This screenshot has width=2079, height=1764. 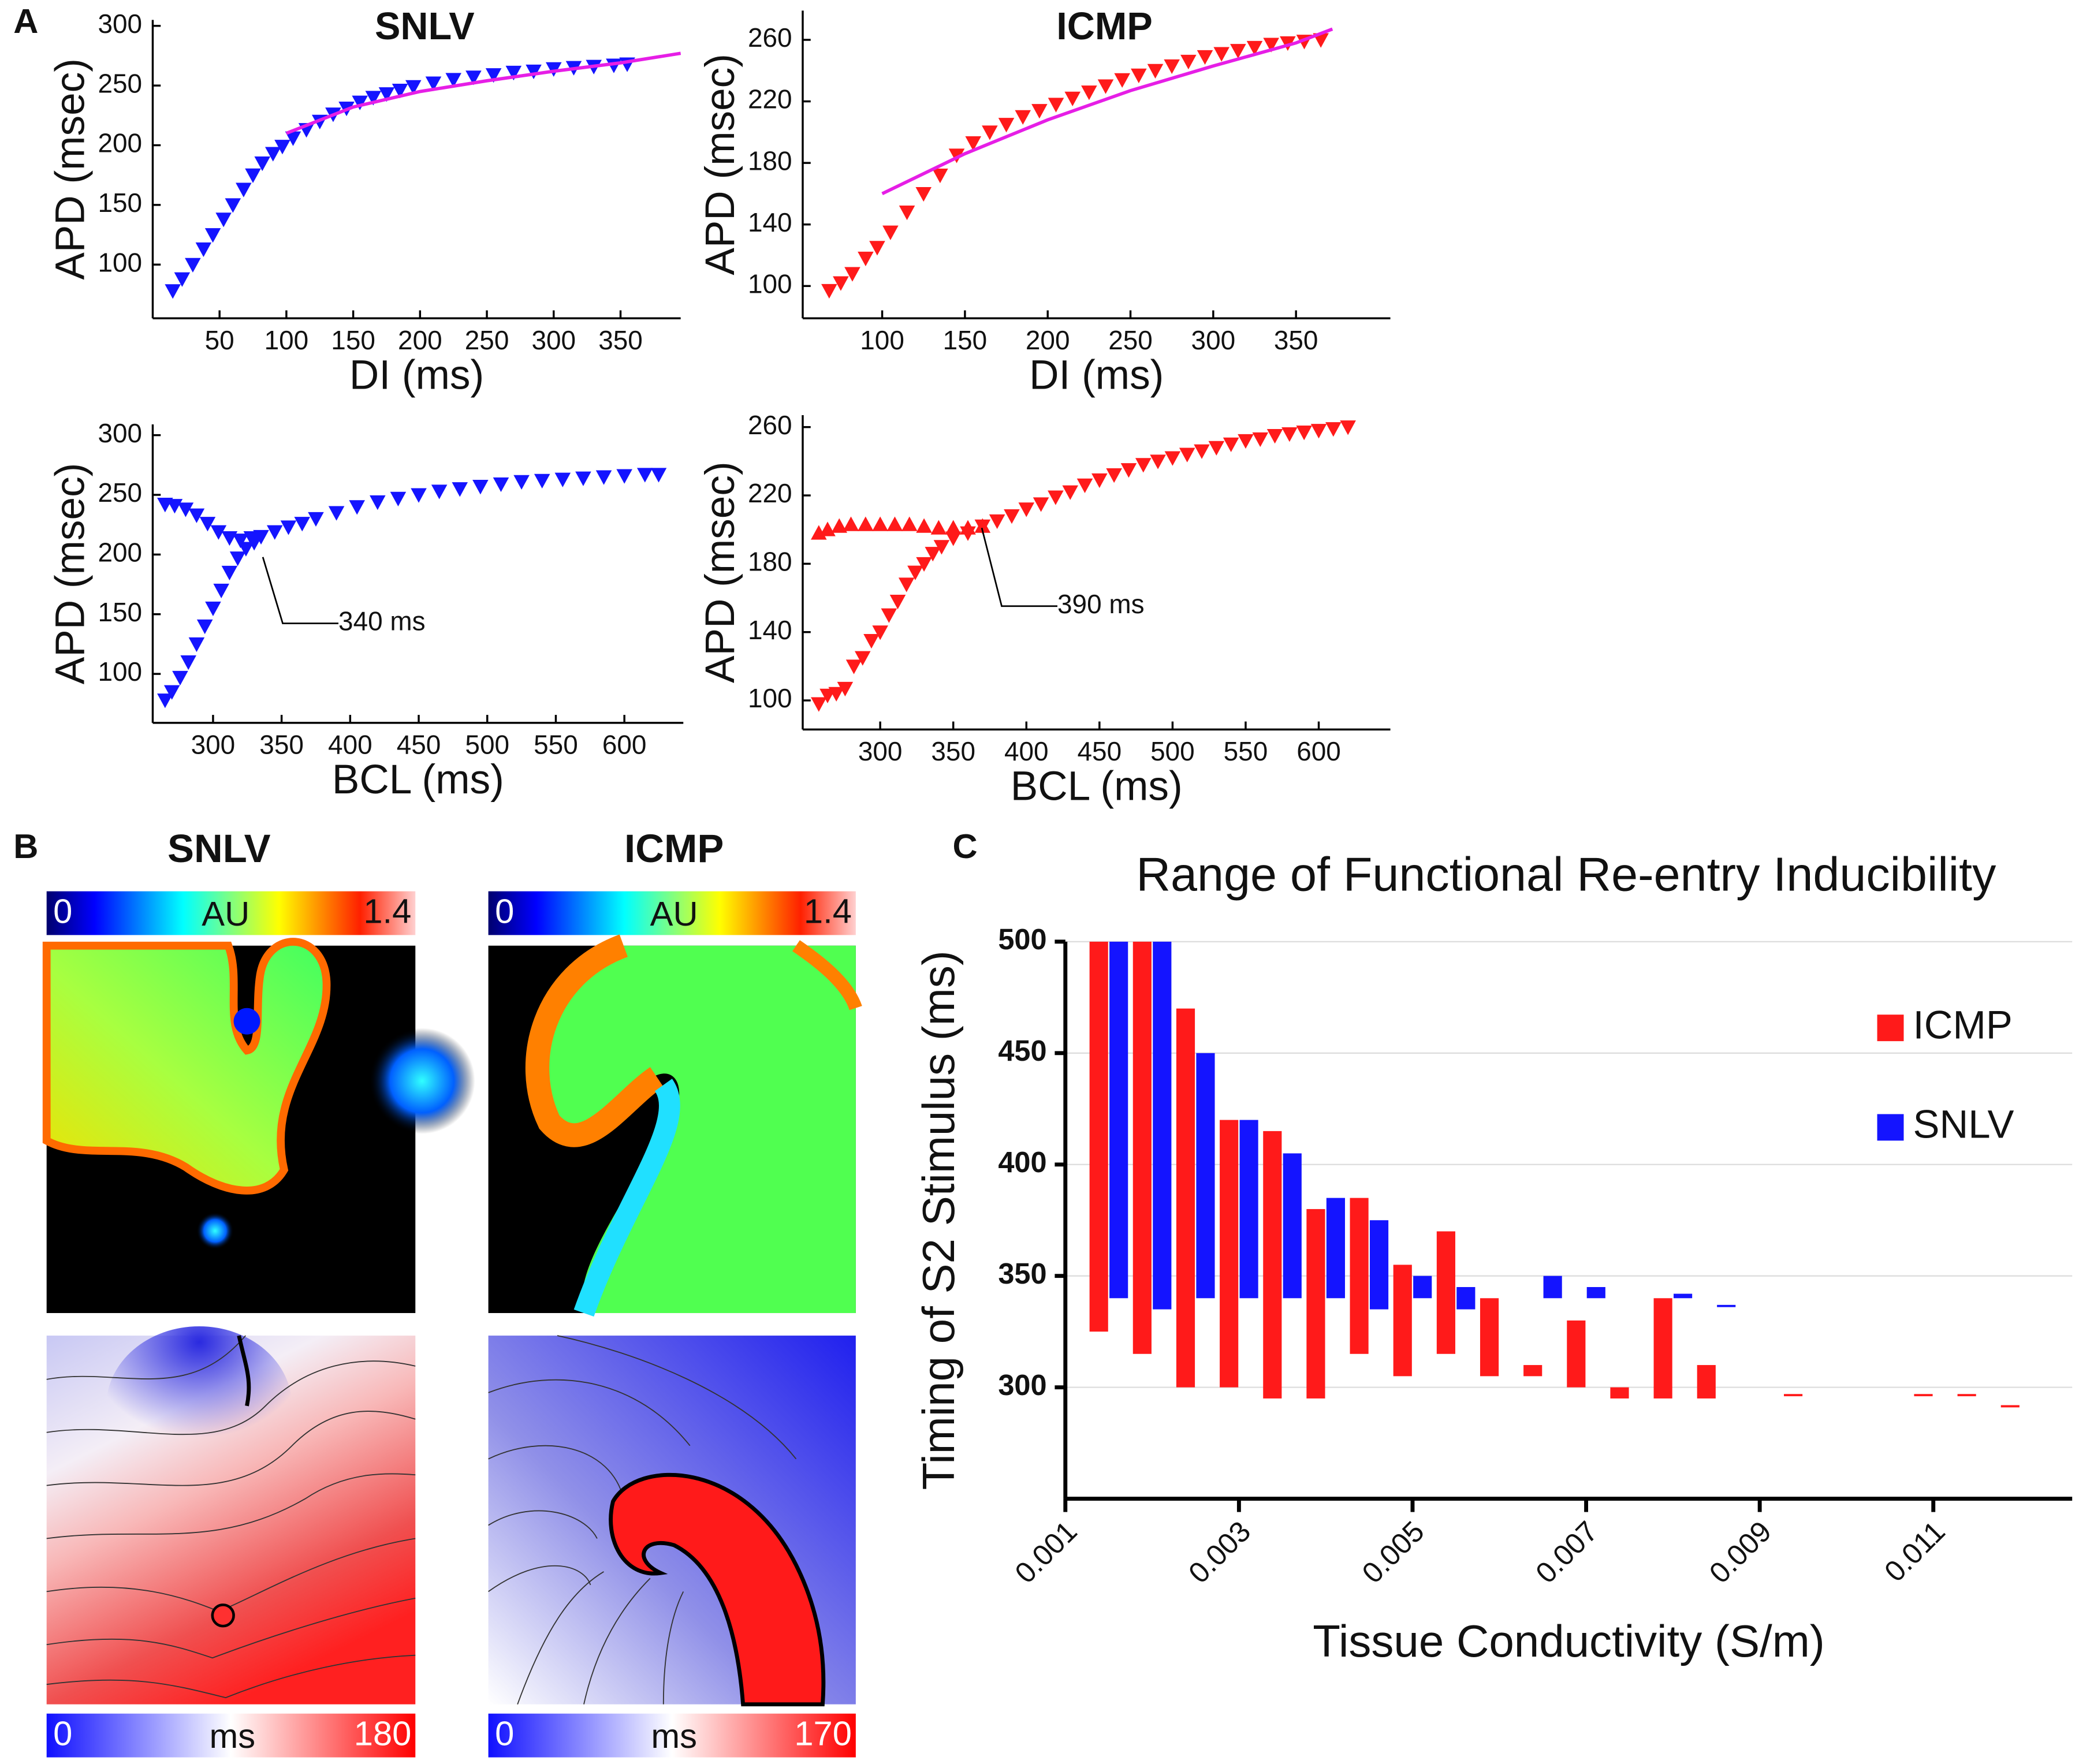 What do you see at coordinates (120, 553) in the screenshot?
I see `y-tick-label: 200` at bounding box center [120, 553].